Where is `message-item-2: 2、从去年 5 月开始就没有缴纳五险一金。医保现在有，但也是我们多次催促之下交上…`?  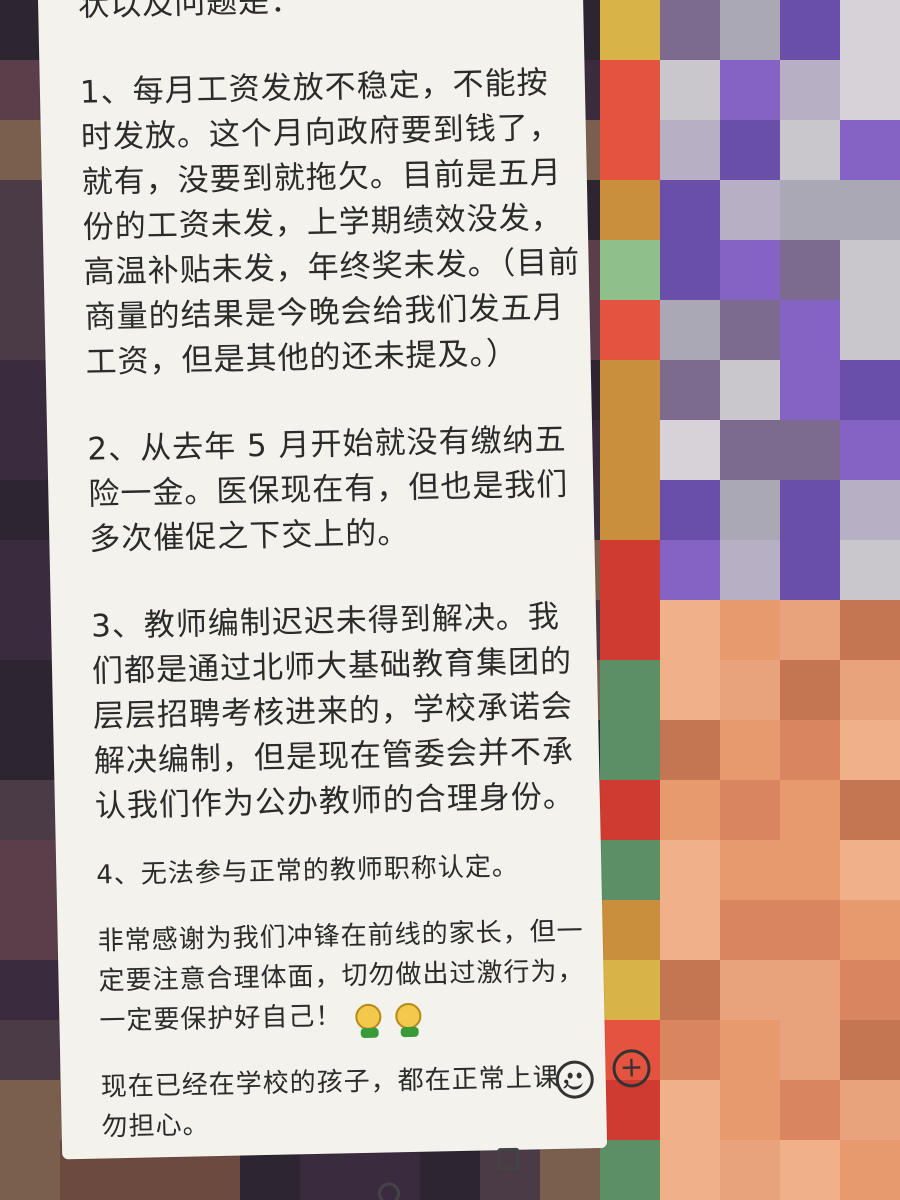 message-item-2: 2、从去年 5 月开始就没有缴纳五险一金。医保现在有，但也是我们多次催促之下交上… is located at coordinates (328, 489).